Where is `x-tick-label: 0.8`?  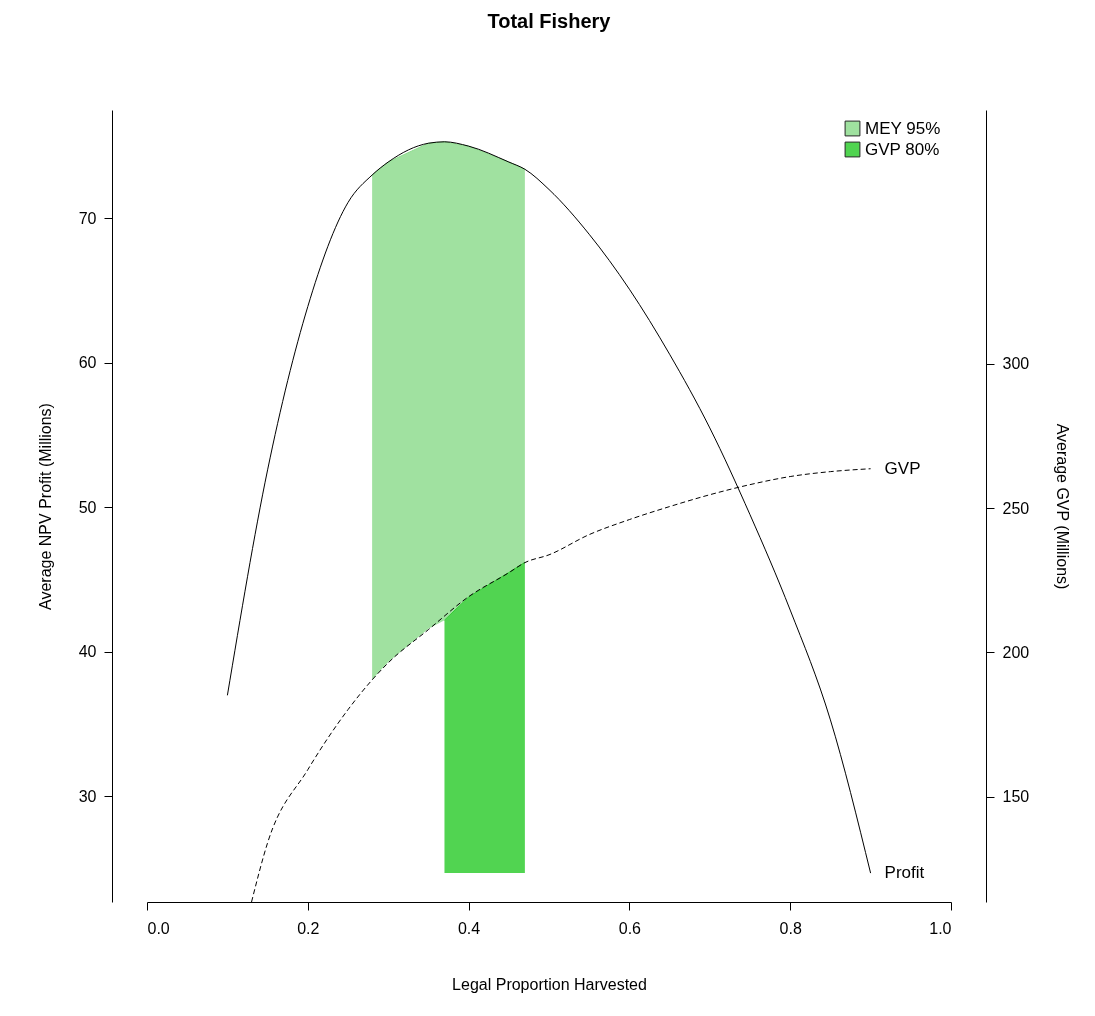 x-tick-label: 0.8 is located at coordinates (790, 928).